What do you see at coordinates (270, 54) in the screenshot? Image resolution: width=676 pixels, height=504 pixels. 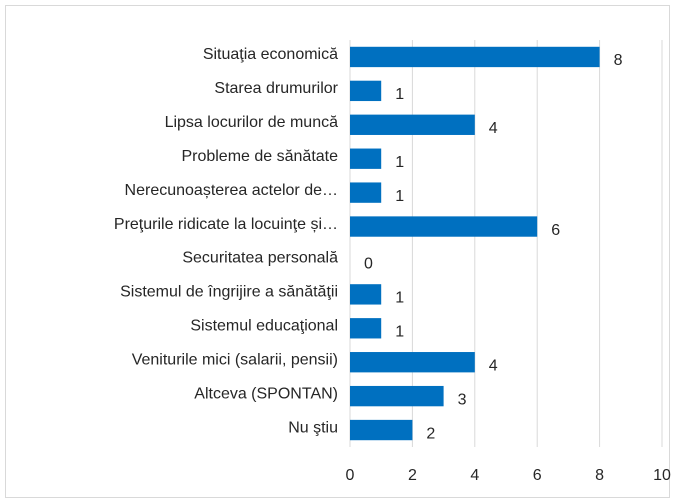 I see `y-tick-label: Situaţia economică` at bounding box center [270, 54].